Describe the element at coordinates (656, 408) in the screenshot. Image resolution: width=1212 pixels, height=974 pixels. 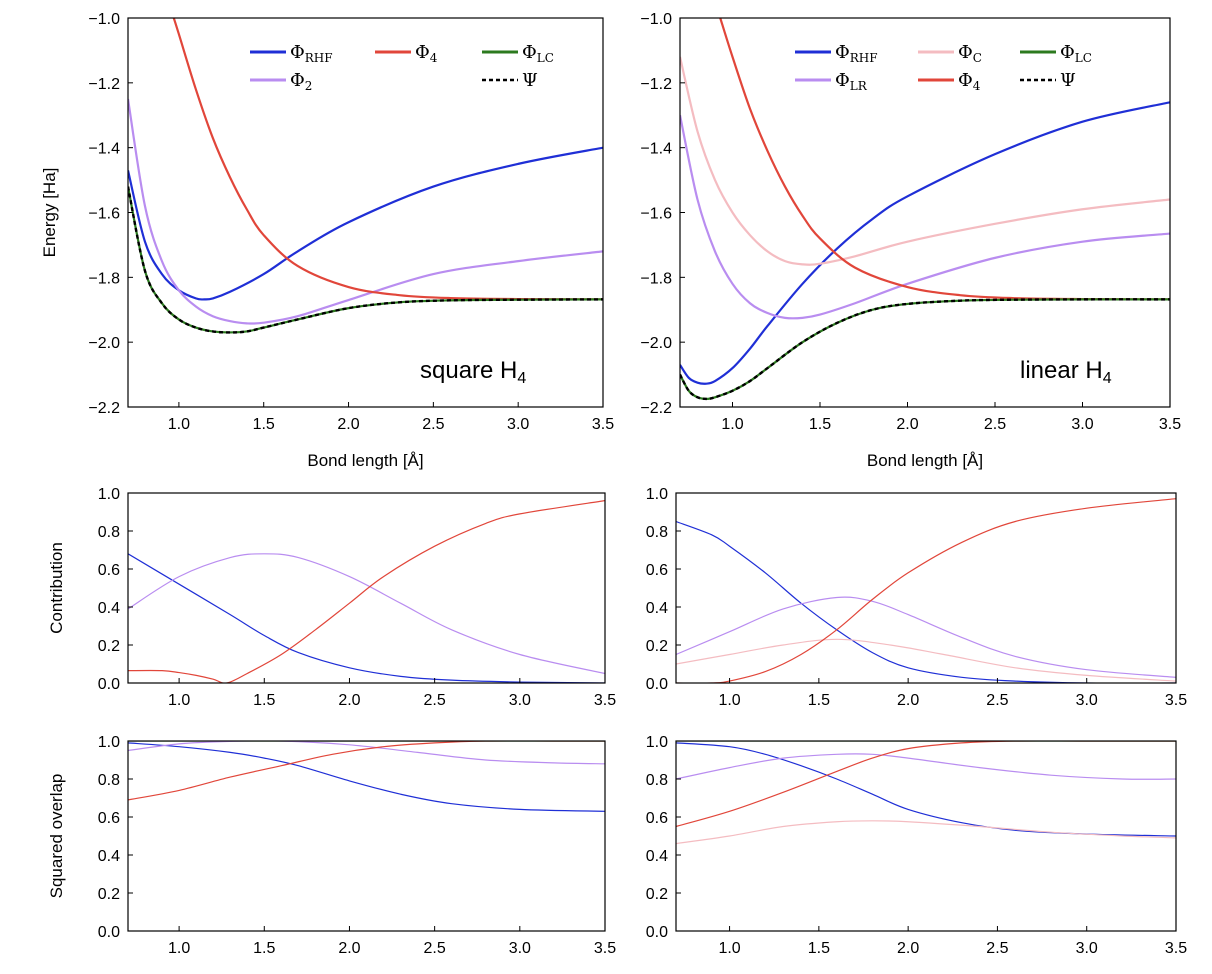
I see `y-tick-label: −2.2` at that location.